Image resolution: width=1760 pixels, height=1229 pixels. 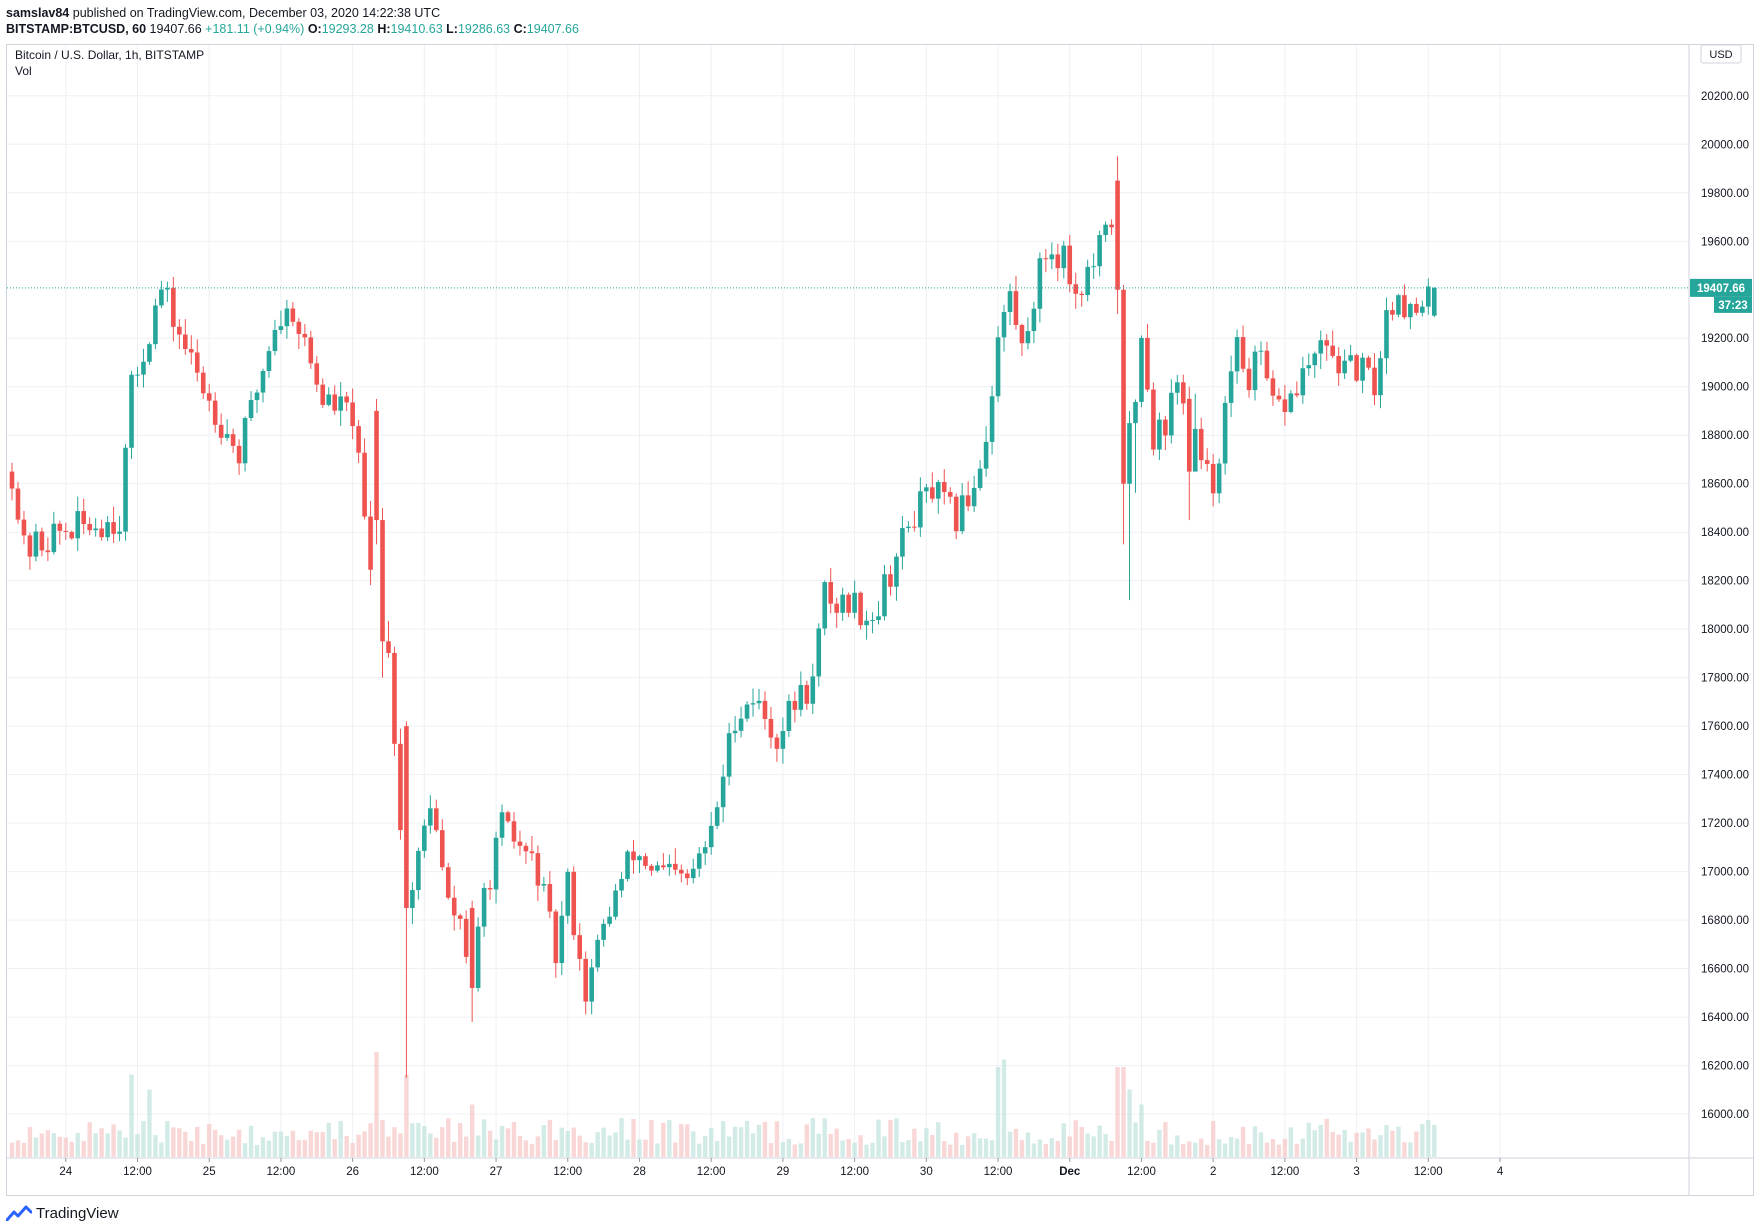 I want to click on time-axis-label: 29, so click(x=783, y=1172).